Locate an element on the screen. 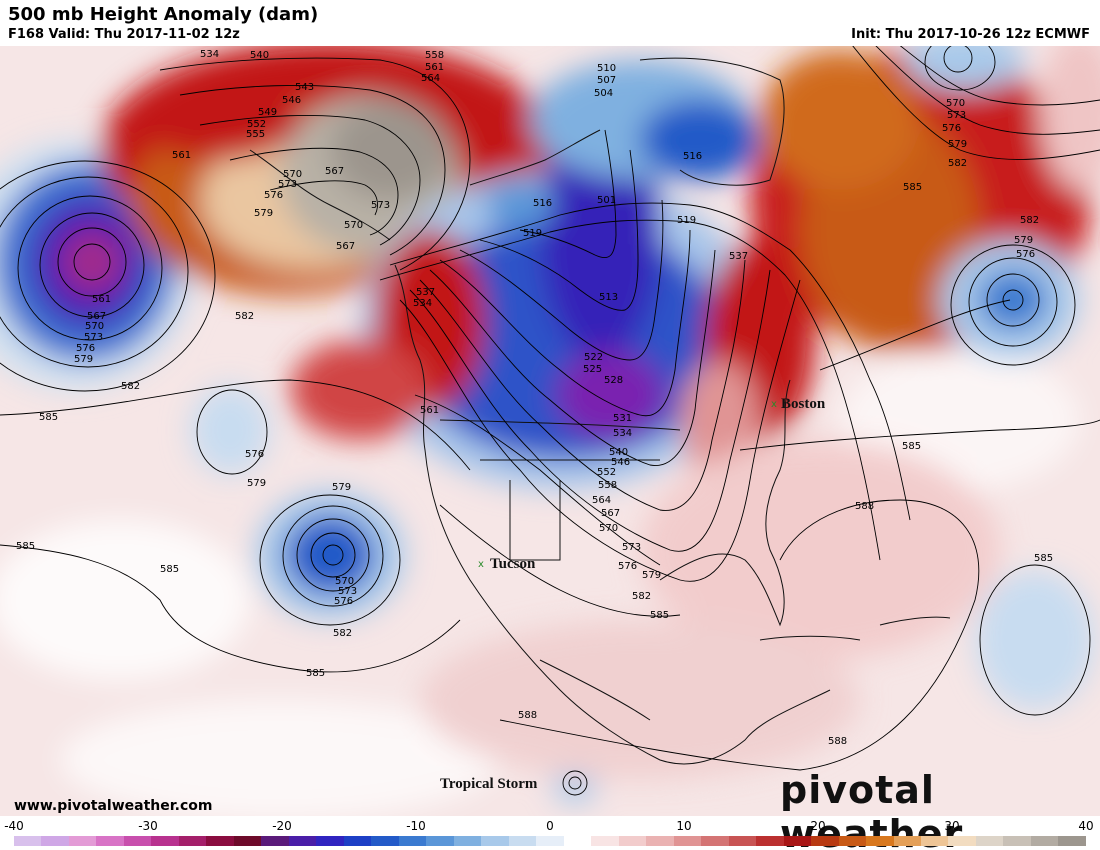 The height and width of the screenshot is (850, 1100). contour-label: 558 is located at coordinates (607, 485).